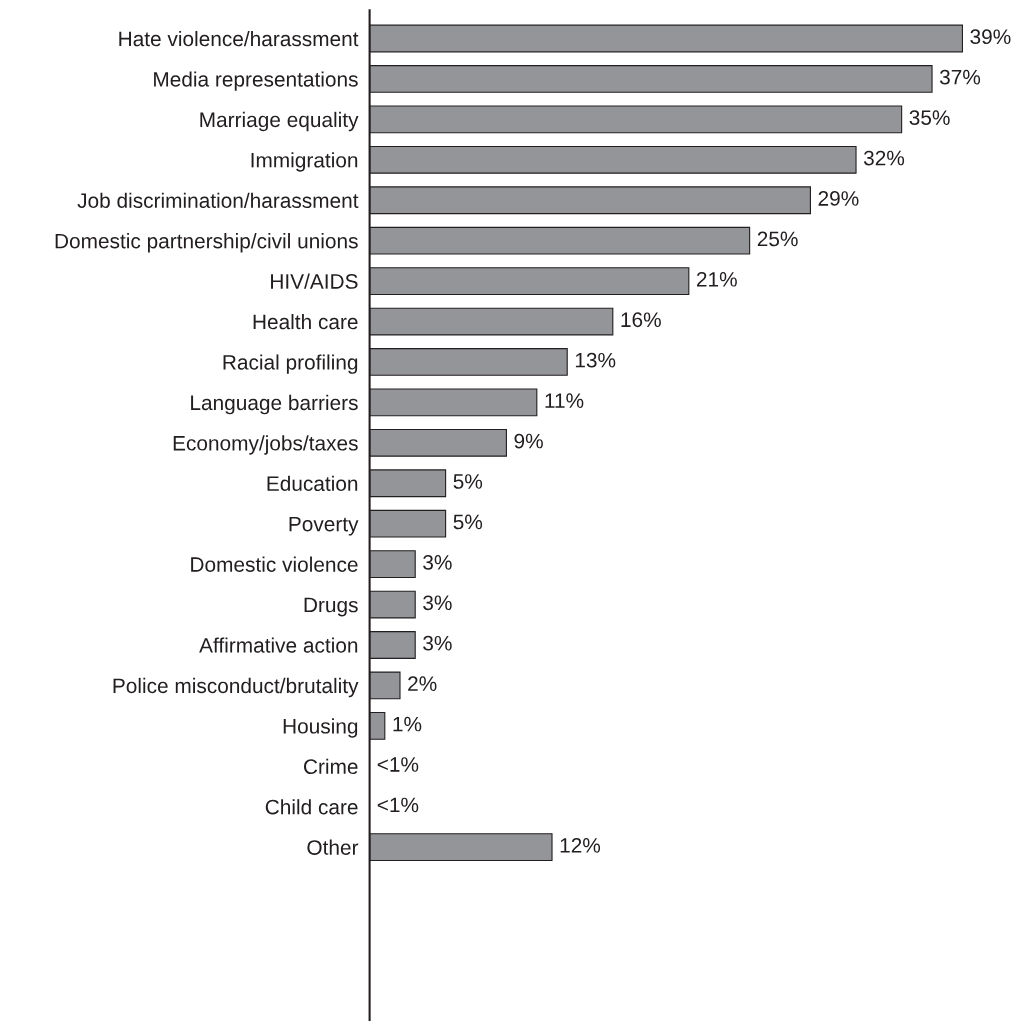 The image size is (1021, 1021). What do you see at coordinates (564, 400) in the screenshot?
I see `data-label: 11%` at bounding box center [564, 400].